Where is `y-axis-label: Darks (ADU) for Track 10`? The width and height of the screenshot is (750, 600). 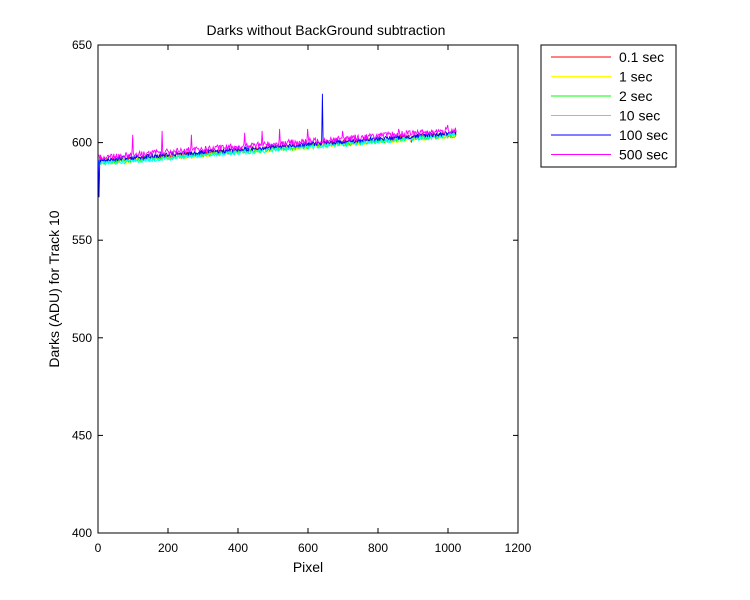 y-axis-label: Darks (ADU) for Track 10 is located at coordinates (54, 288).